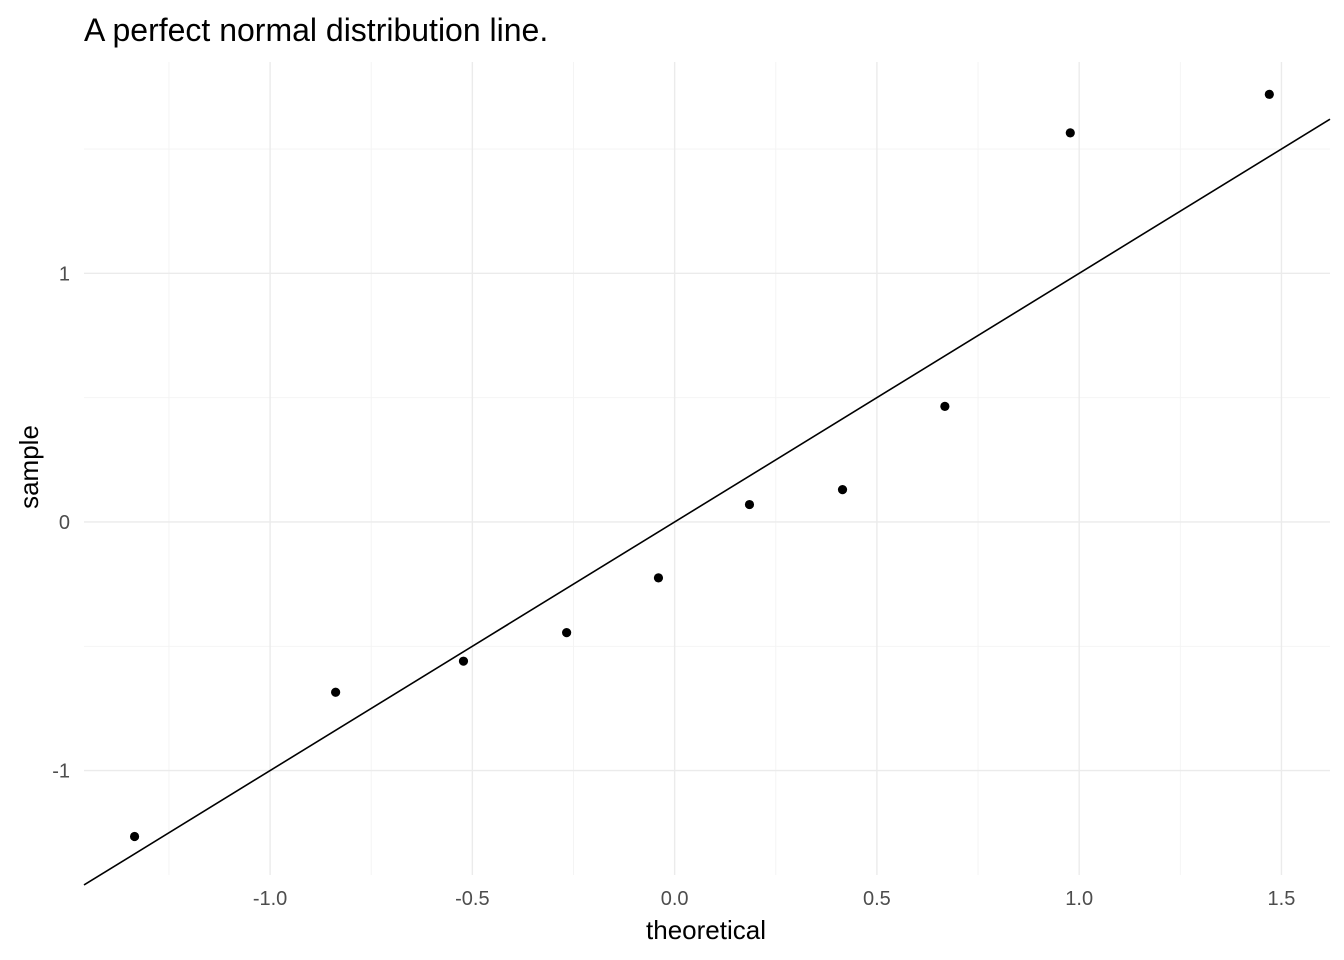 The image size is (1344, 960). What do you see at coordinates (61, 772) in the screenshot?
I see `y-tick-label: -1` at bounding box center [61, 772].